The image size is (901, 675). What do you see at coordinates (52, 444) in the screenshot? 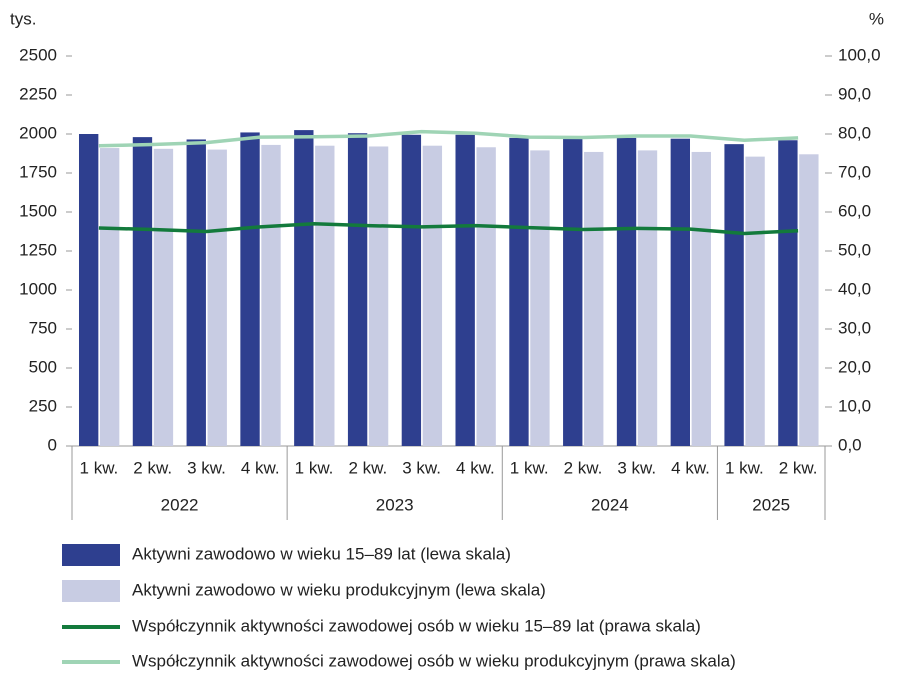
I see `y-tick-label: 0` at bounding box center [52, 444].